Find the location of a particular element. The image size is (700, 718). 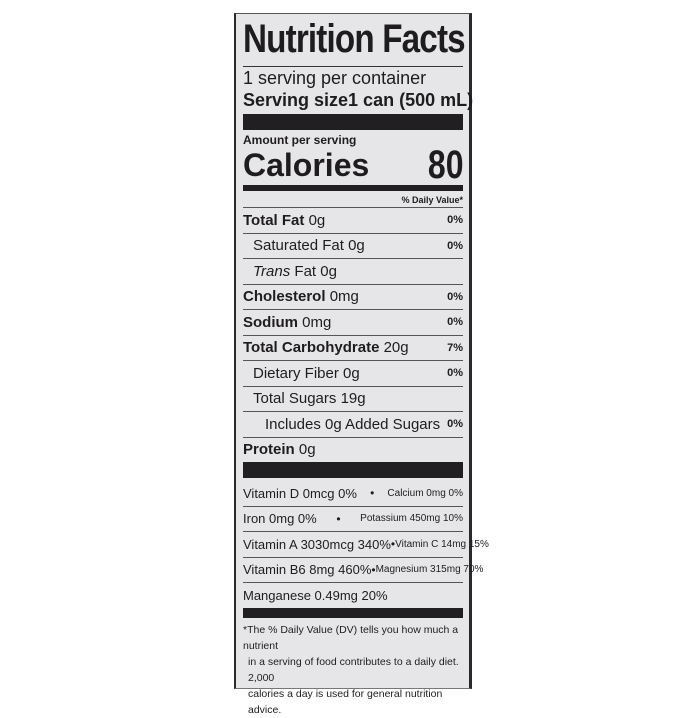

calories-value: 80 is located at coordinates (445, 165).